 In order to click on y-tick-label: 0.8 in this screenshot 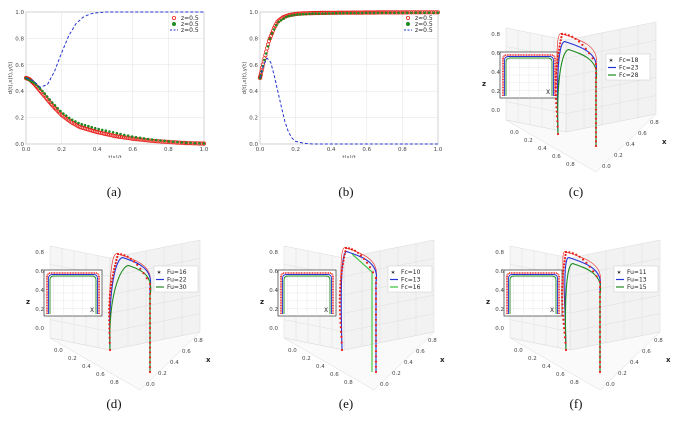, I will do `click(253, 39)`.